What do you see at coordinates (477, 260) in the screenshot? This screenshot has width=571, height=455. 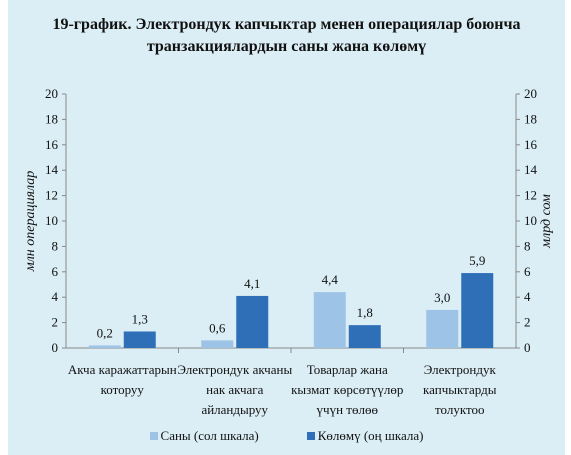 I see `data-label-volume: 5,9` at bounding box center [477, 260].